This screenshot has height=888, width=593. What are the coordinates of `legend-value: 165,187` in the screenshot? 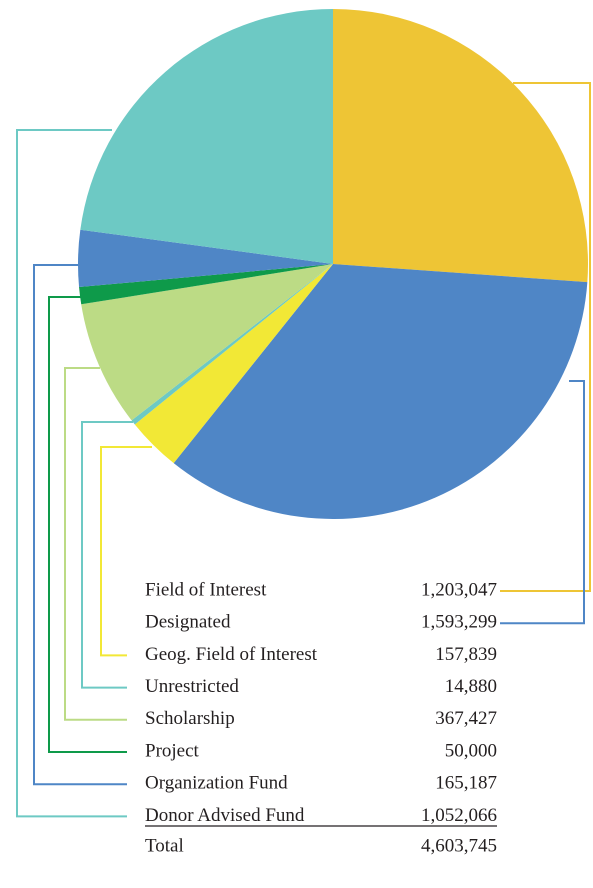 It's located at (466, 783).